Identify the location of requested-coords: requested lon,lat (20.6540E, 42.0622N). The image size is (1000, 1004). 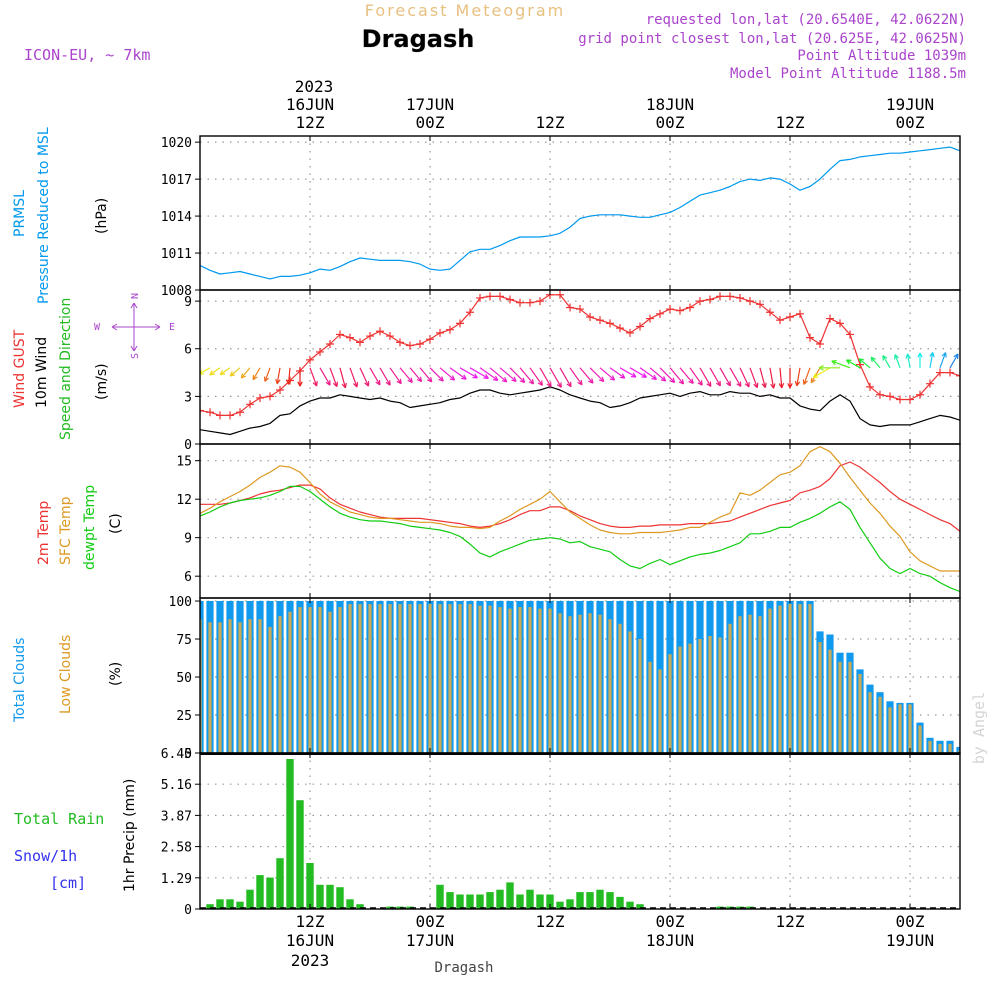
(806, 20).